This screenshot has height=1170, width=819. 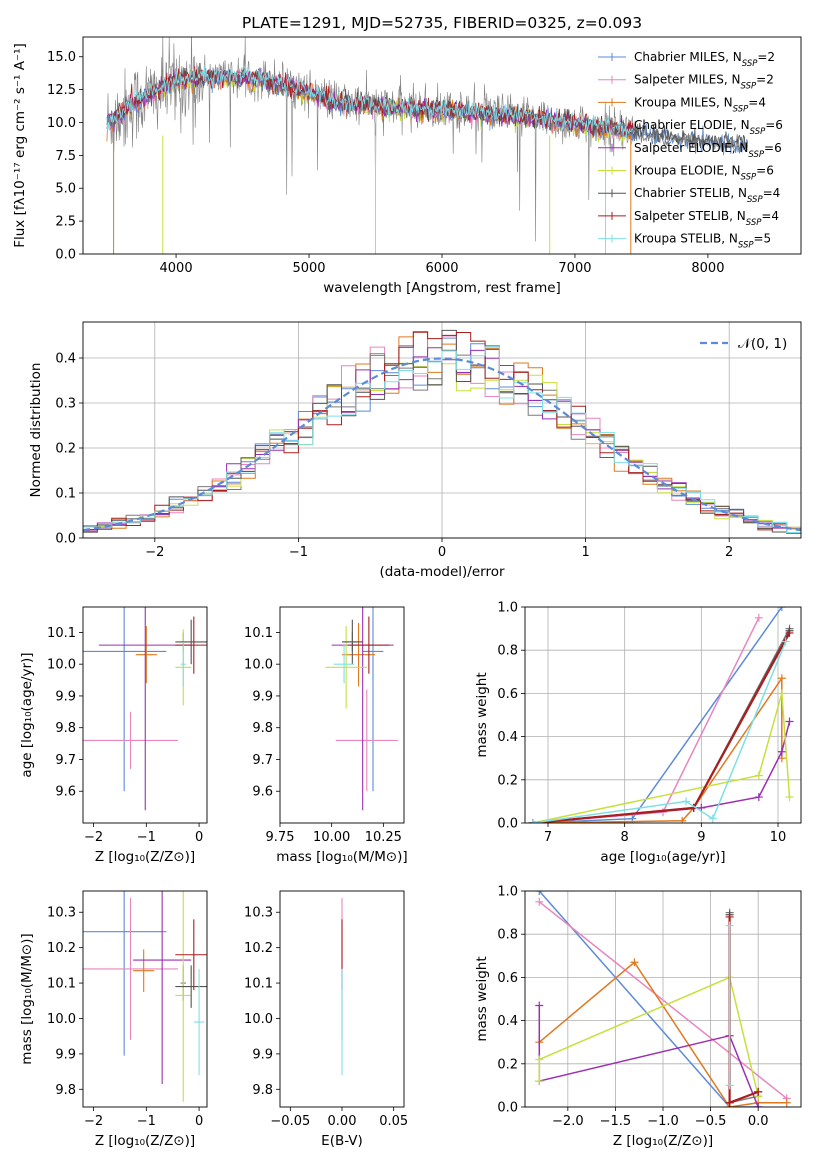 What do you see at coordinates (65, 760) in the screenshot?
I see `y-tick-label: 9.7` at bounding box center [65, 760].